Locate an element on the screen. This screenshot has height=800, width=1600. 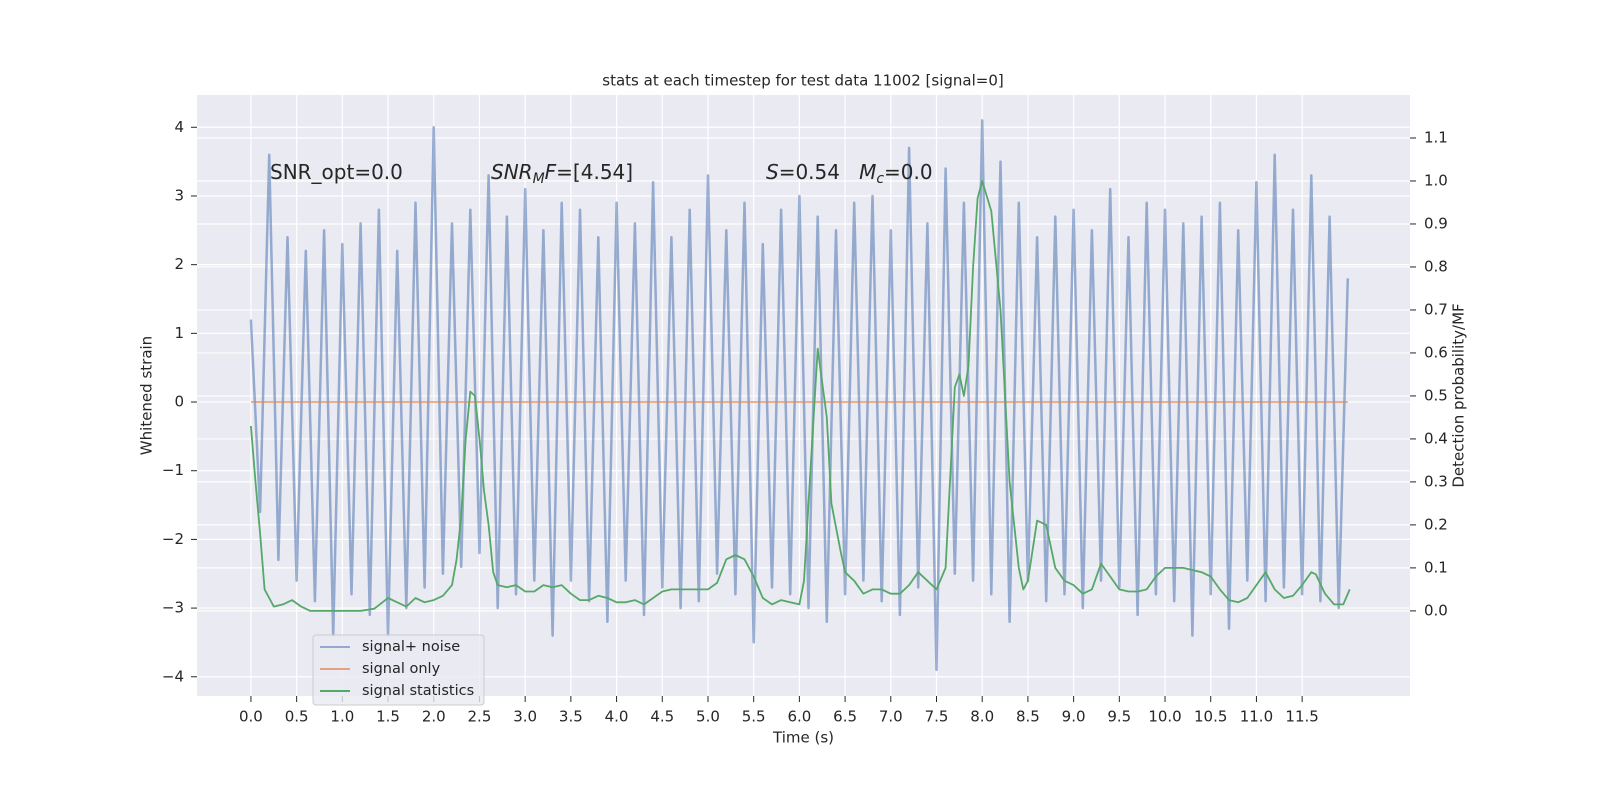
x-tick-label: 7.5 is located at coordinates (937, 717).